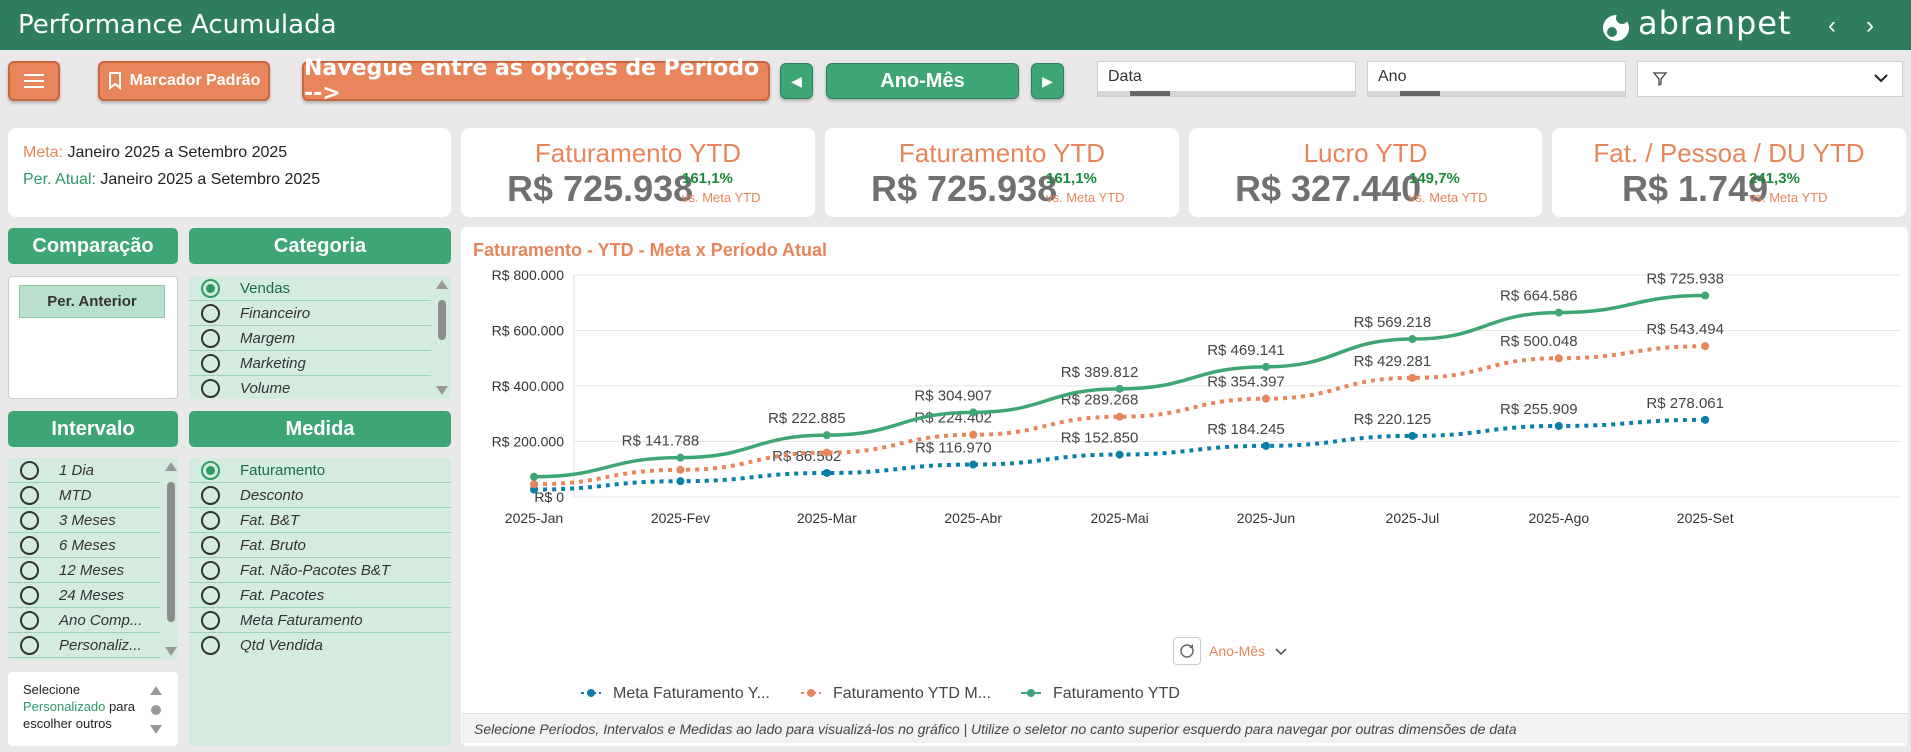 The width and height of the screenshot is (1911, 752). Describe the element at coordinates (320, 620) in the screenshot. I see `list-item: Meta Faturamento` at that location.